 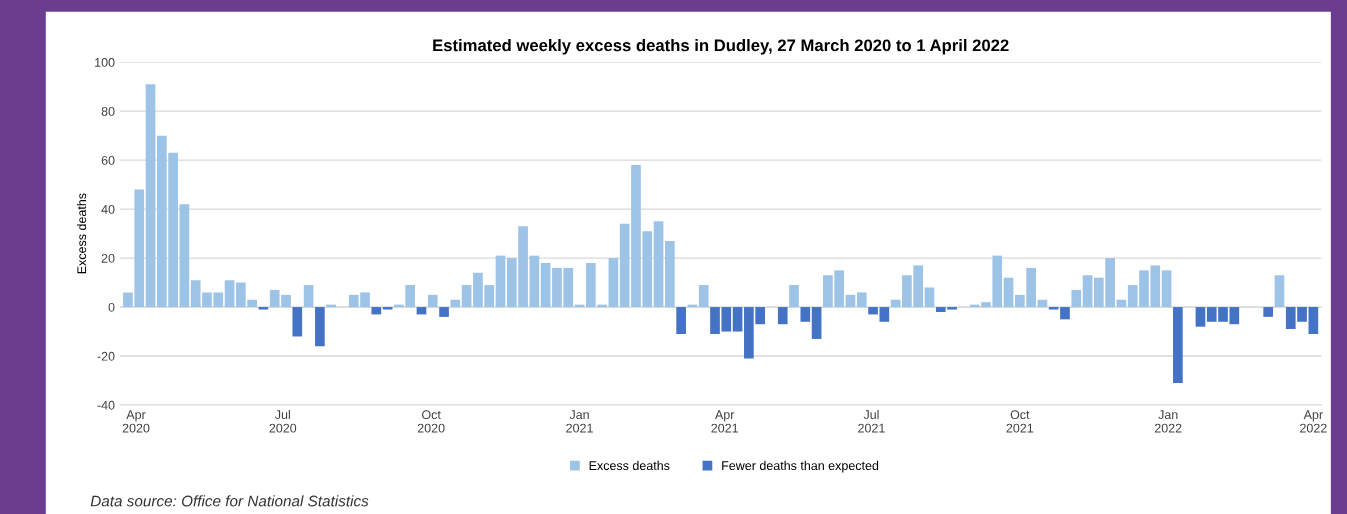 What do you see at coordinates (105, 62) in the screenshot?
I see `y-tick-label: 100` at bounding box center [105, 62].